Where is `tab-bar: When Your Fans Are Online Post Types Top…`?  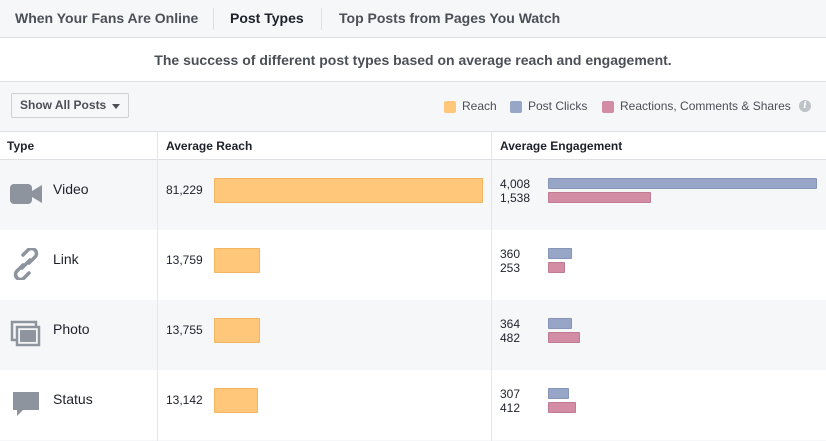 tab-bar: When Your Fans Are Online Post Types Top… is located at coordinates (413, 19).